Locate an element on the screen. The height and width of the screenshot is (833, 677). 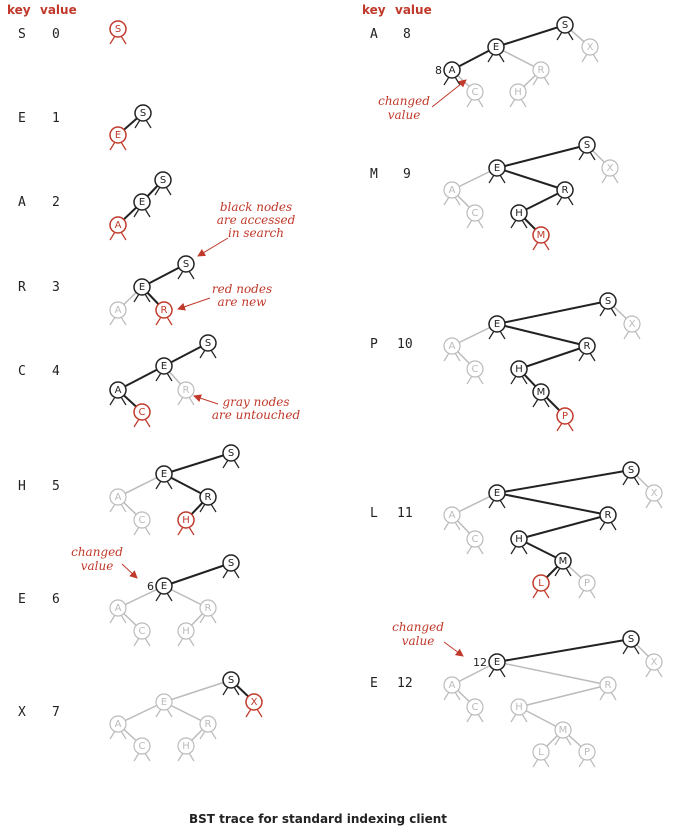
header-key-right: key is located at coordinates (374, 10).